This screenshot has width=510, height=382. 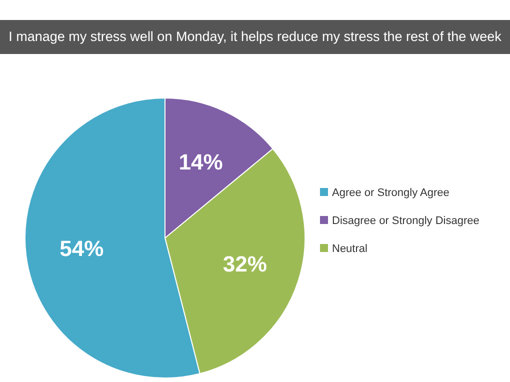 I want to click on legend-label: Agree or Strongly Agree, so click(x=391, y=193).